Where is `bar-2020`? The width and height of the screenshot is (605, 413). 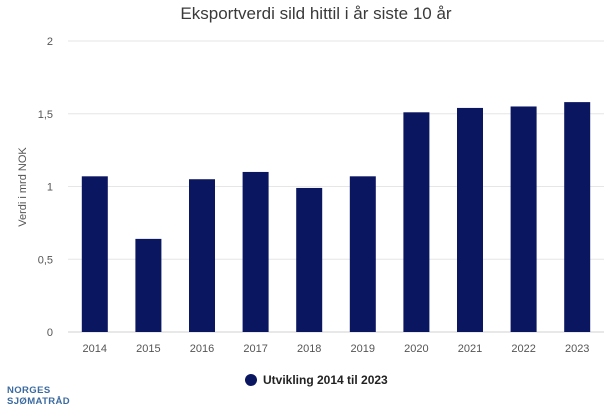
bar-2020 is located at coordinates (416, 222).